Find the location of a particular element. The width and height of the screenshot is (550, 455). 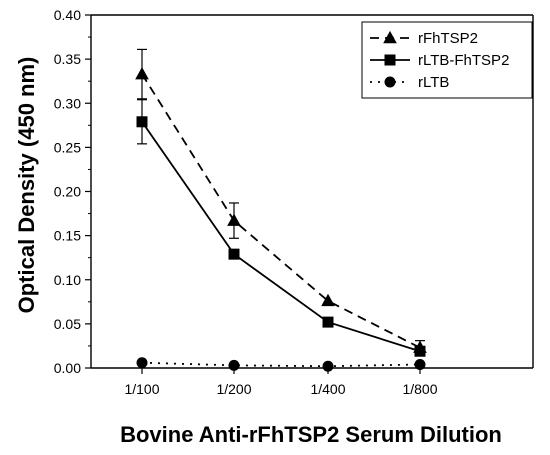

y-tick-label: 0.30 is located at coordinates (67, 103).